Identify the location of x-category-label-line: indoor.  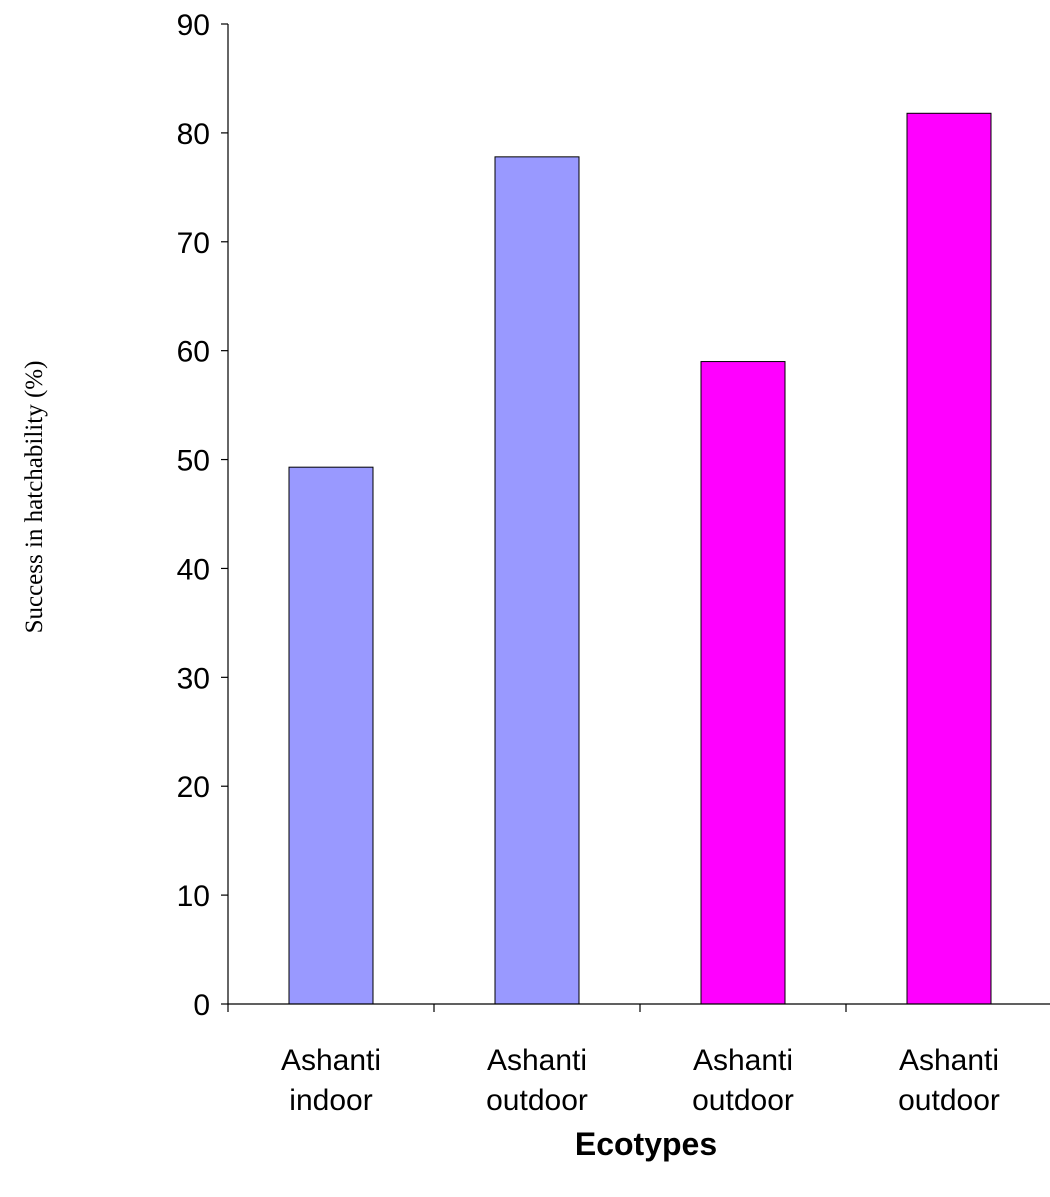
(330, 1100).